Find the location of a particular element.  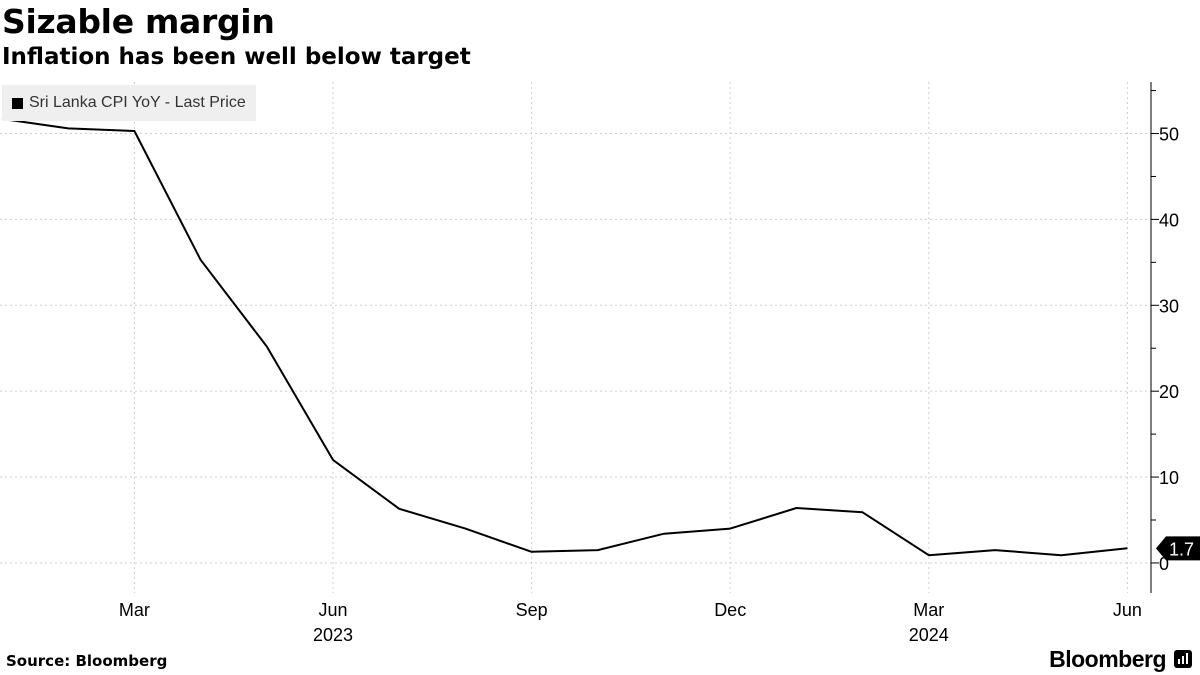

y-tick-label: 50 is located at coordinates (1169, 135).